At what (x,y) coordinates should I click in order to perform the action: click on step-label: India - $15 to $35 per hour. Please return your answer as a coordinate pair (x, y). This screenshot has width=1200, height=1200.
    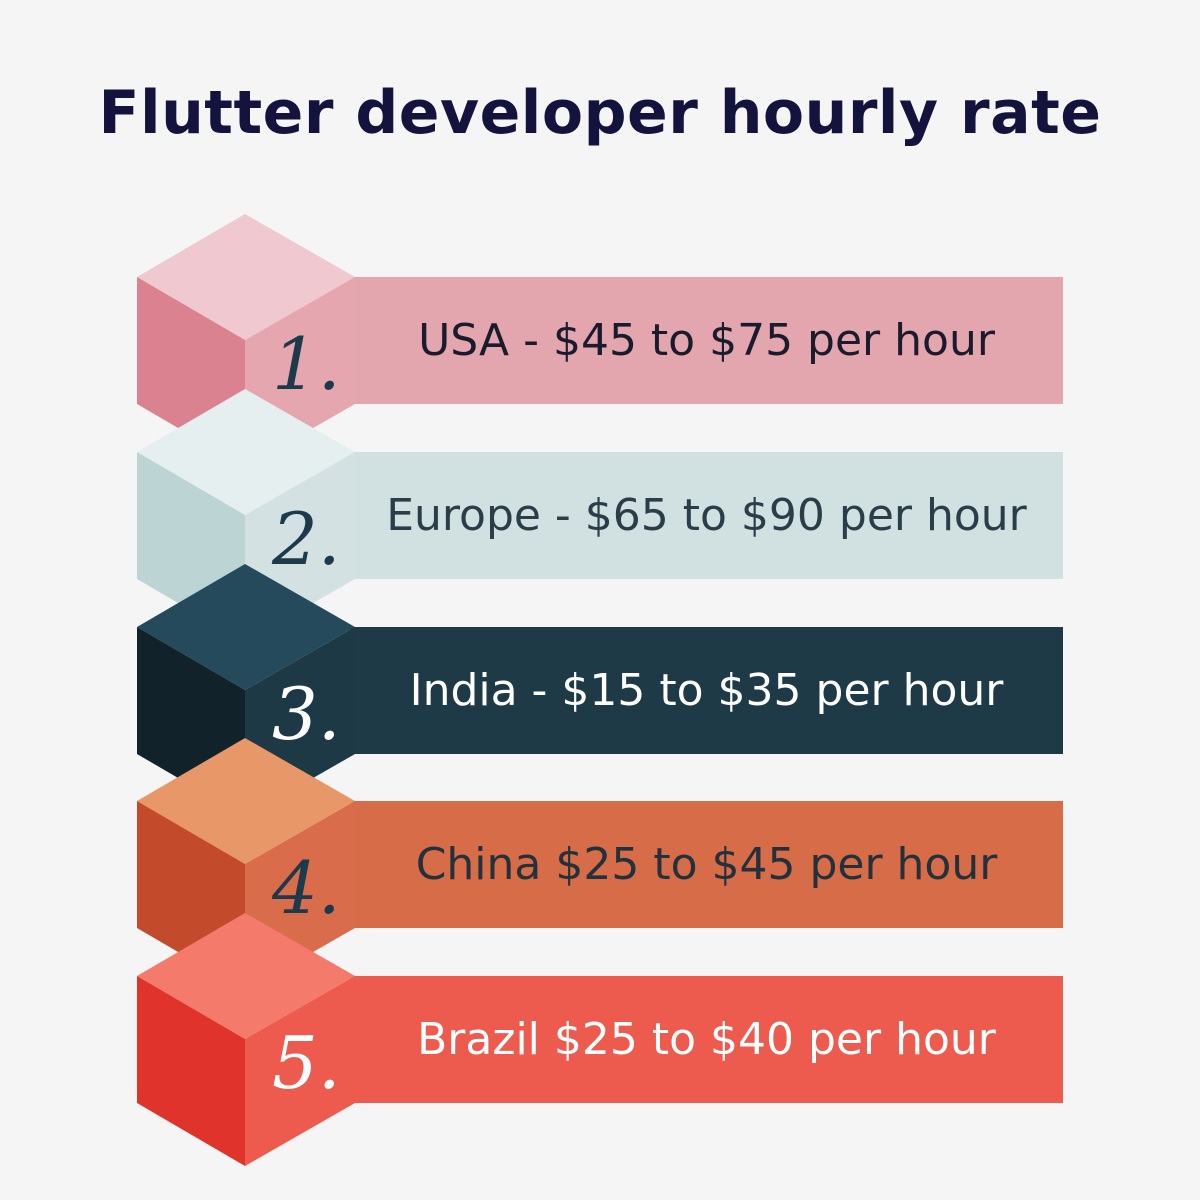
    Looking at the image, I should click on (706, 690).